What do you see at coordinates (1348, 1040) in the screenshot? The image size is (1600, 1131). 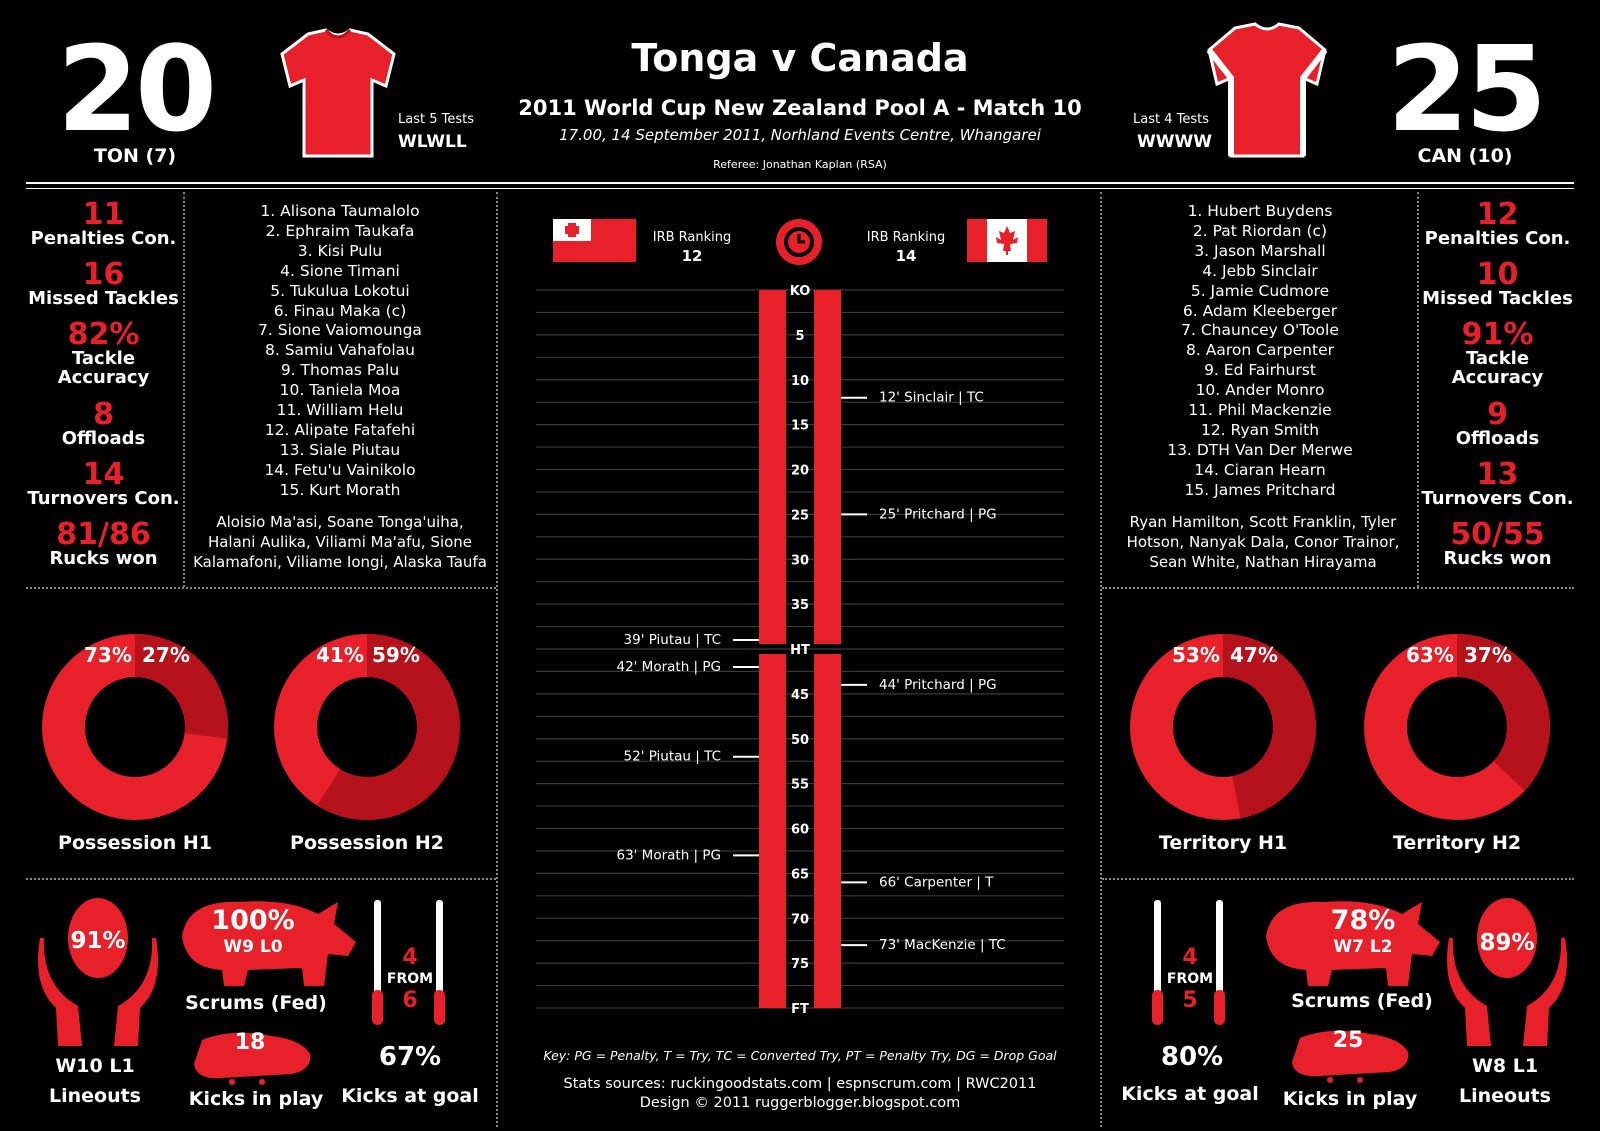 I see `kicks-play-value: 25` at bounding box center [1348, 1040].